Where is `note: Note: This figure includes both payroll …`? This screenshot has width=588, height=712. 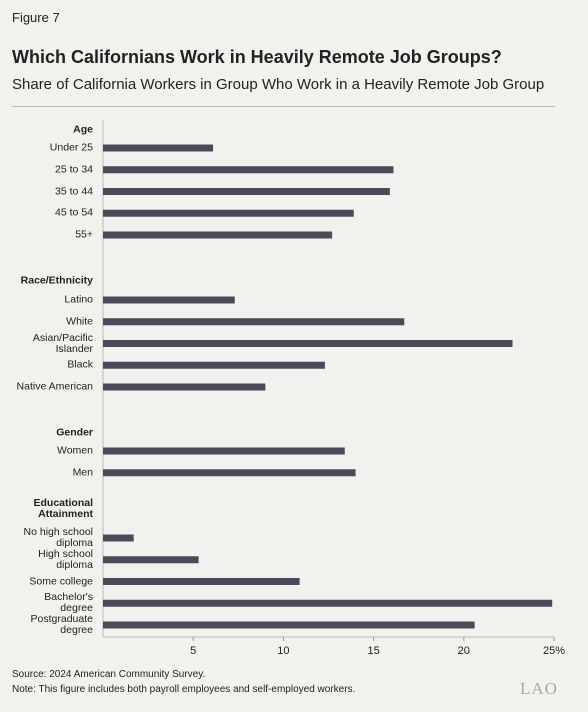 note: Note: This figure includes both payroll … is located at coordinates (184, 689).